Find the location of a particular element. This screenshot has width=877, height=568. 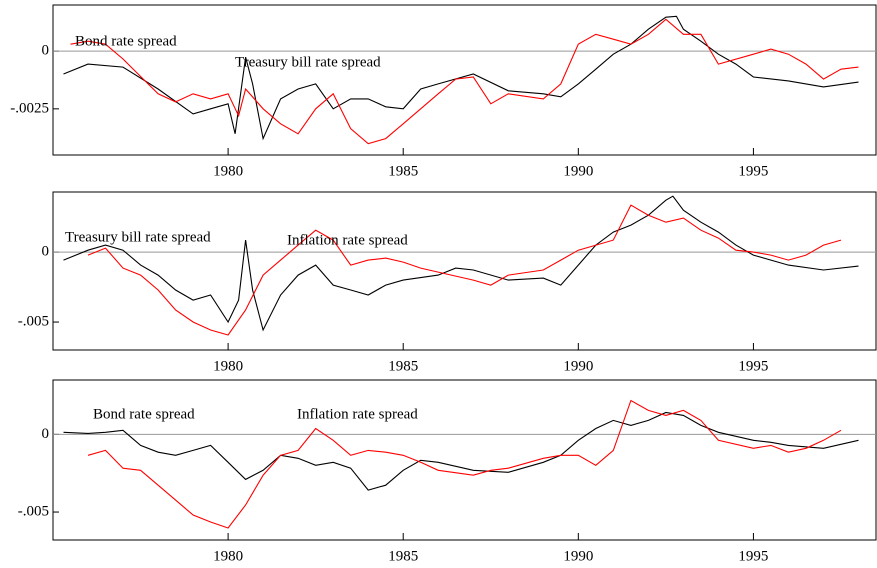

y-tick-label: -.0025 is located at coordinates (29, 108).